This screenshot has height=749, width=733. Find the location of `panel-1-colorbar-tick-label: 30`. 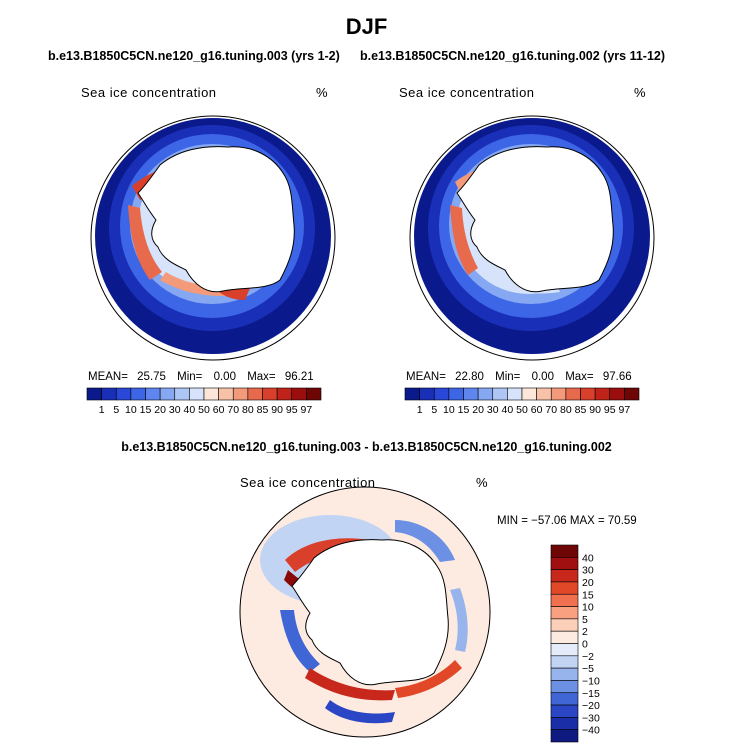

panel-1-colorbar-tick-label: 30 is located at coordinates (175, 410).